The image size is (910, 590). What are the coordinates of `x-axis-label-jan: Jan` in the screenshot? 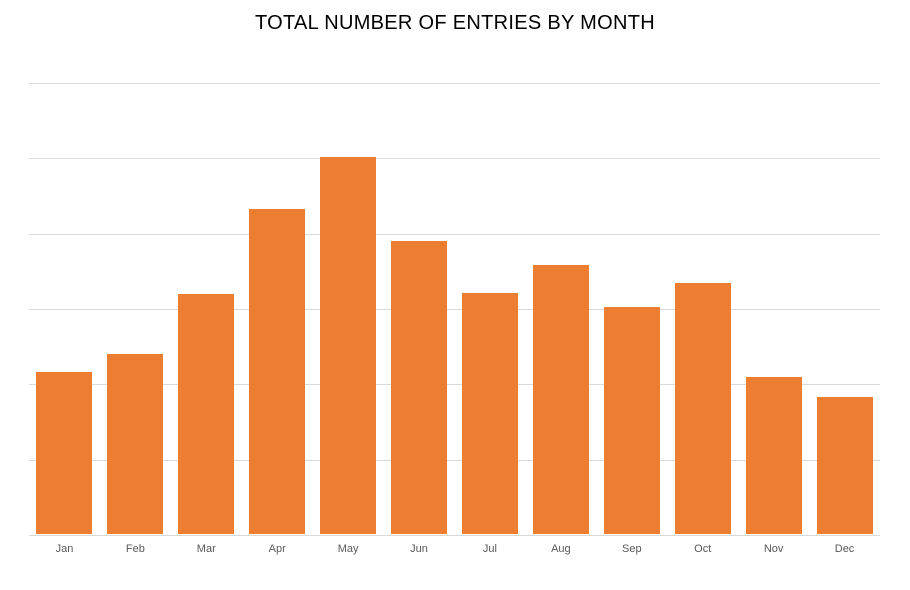 It's located at (64, 549).